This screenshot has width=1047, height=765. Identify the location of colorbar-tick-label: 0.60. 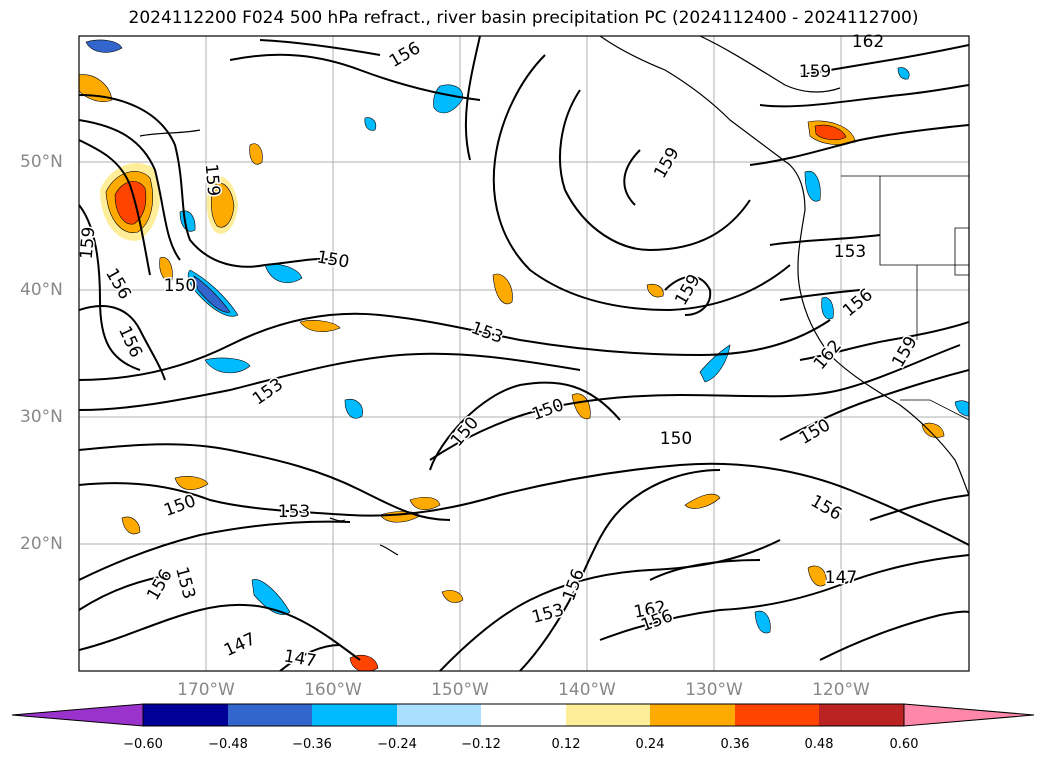
(904, 744).